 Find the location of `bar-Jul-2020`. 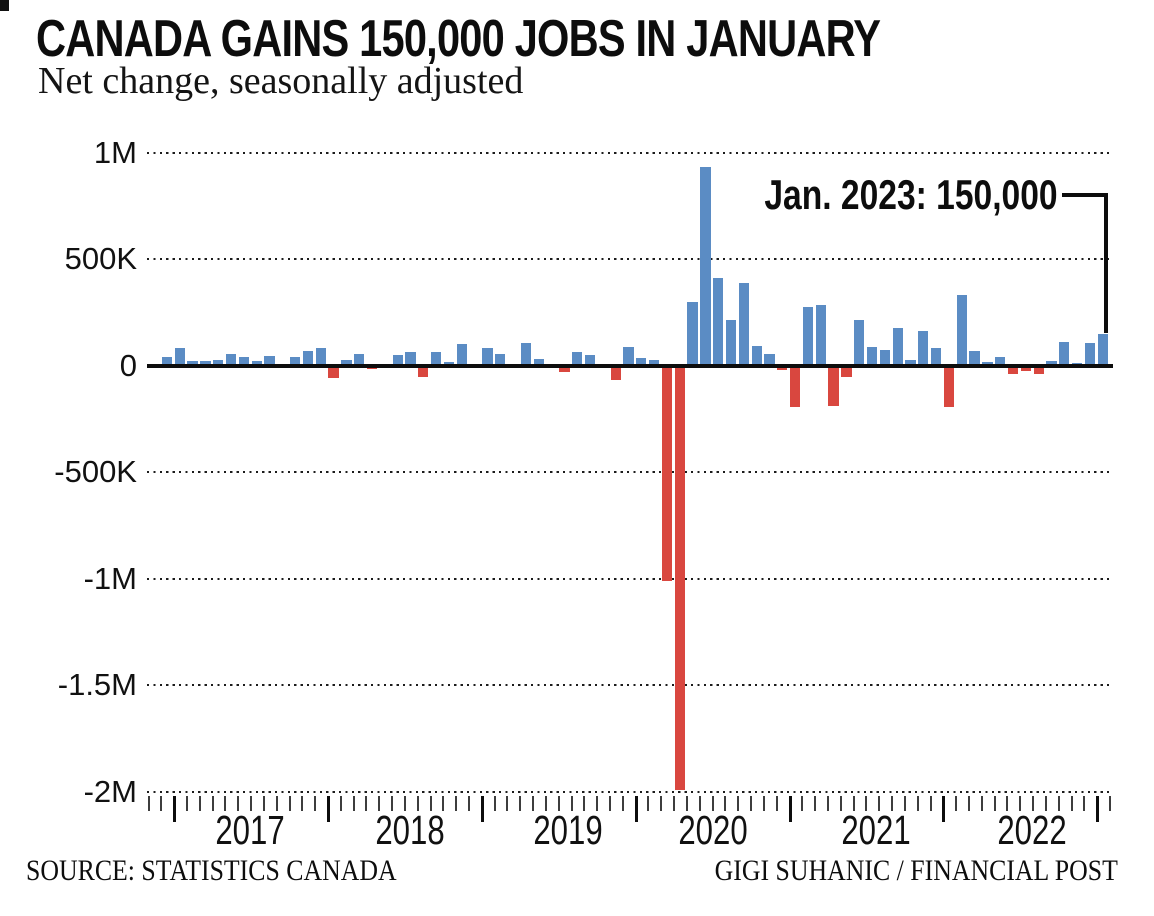

bar-Jul-2020 is located at coordinates (718, 321).